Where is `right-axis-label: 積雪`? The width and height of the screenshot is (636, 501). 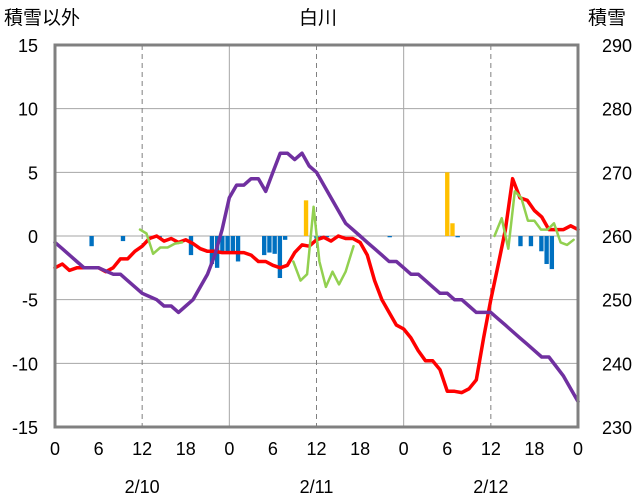
right-axis-label: 積雪 is located at coordinates (607, 18).